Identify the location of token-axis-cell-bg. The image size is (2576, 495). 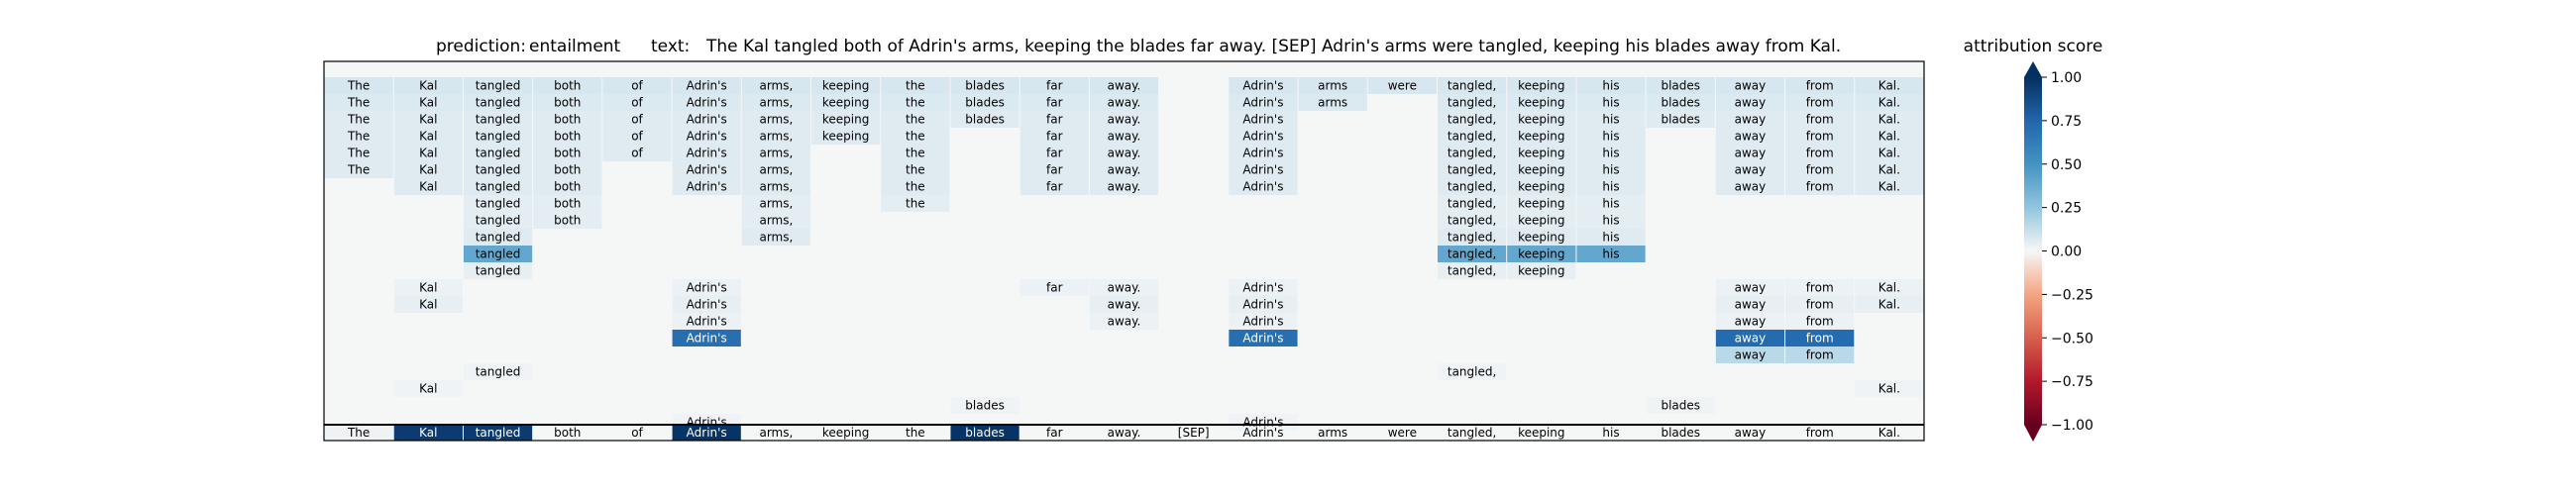
(985, 433).